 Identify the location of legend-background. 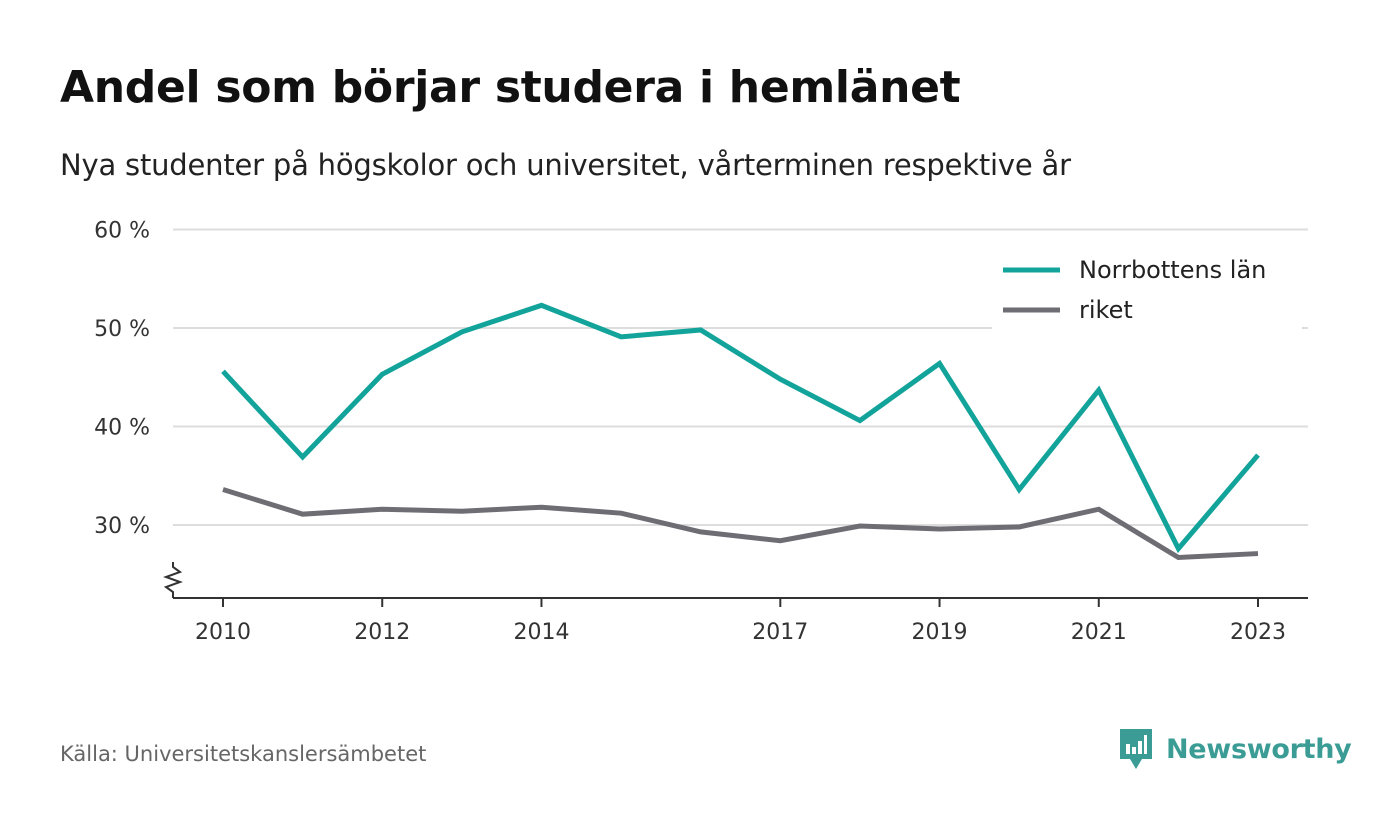
(1147, 295).